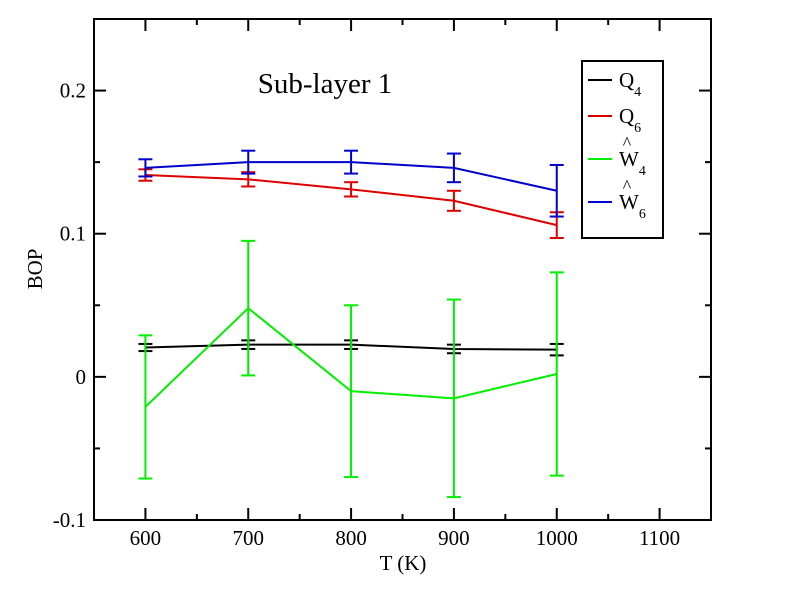 This screenshot has height=612, width=792. Describe the element at coordinates (249, 538) in the screenshot. I see `x-tick-label: 700` at that location.